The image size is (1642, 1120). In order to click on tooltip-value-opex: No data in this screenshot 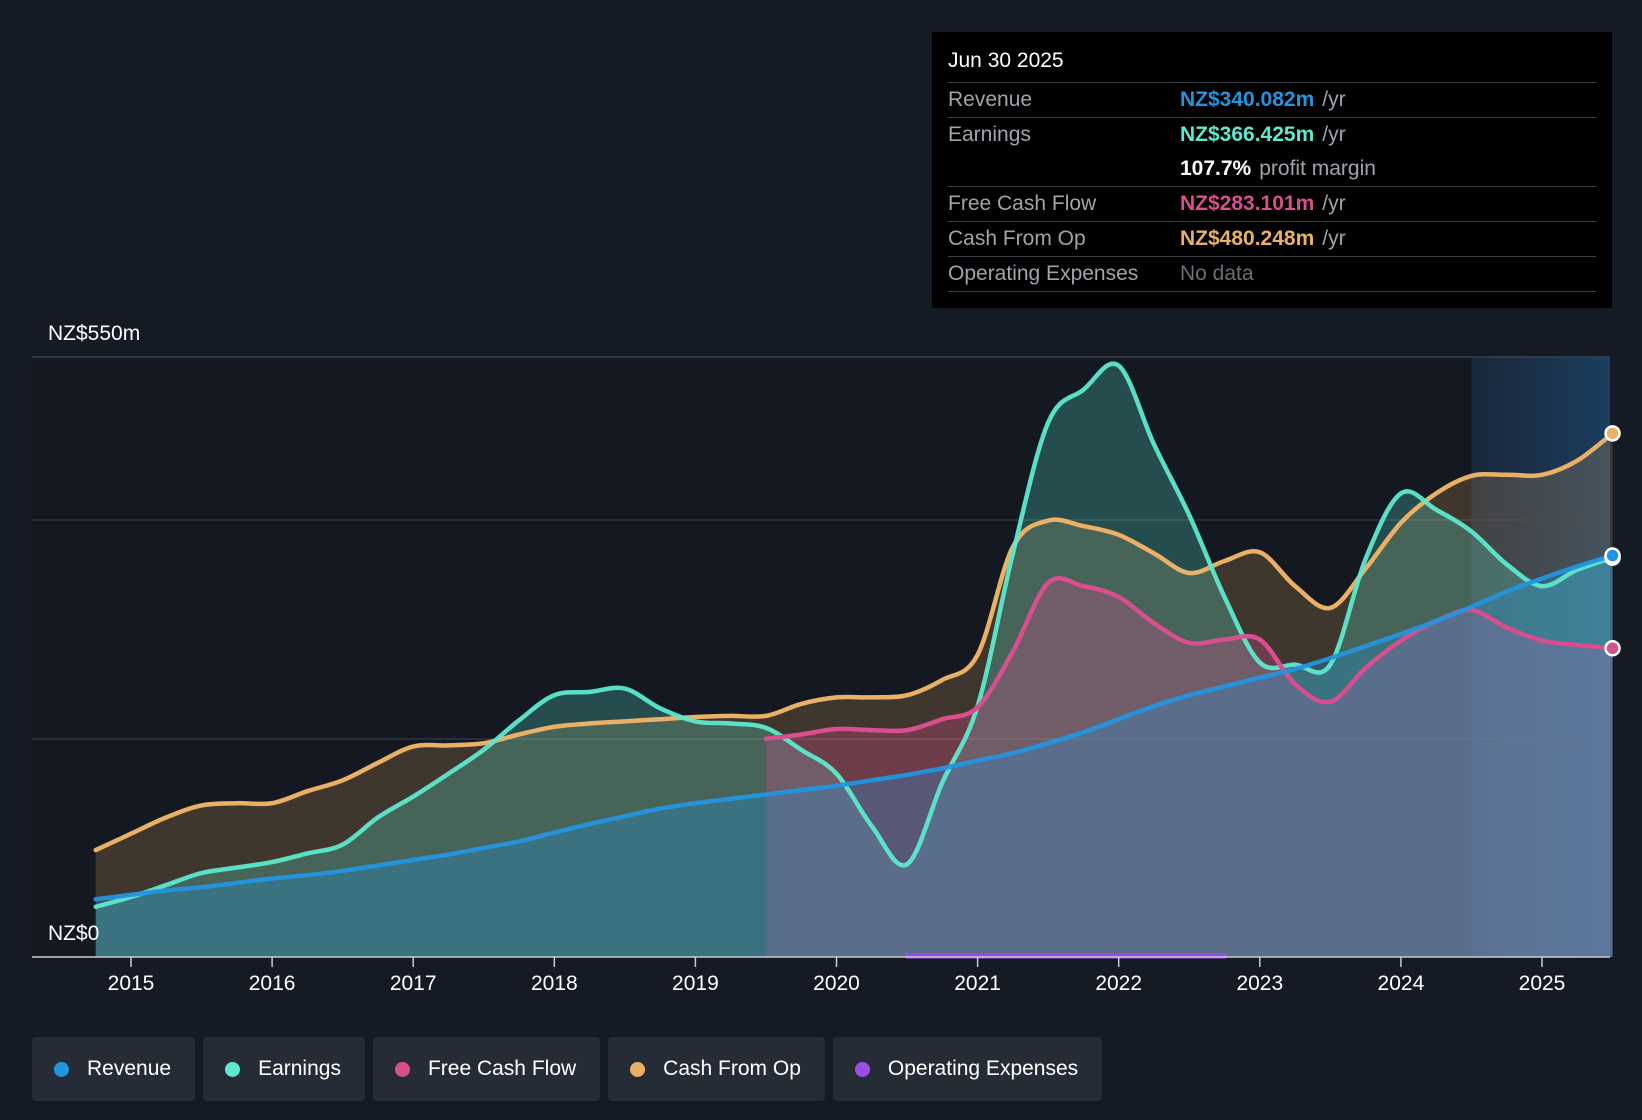, I will do `click(1217, 273)`.